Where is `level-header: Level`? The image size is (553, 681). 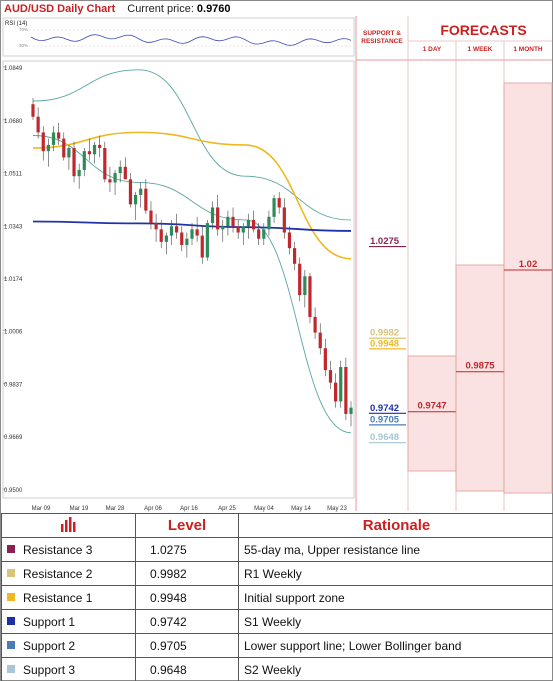 level-header: Level is located at coordinates (187, 525).